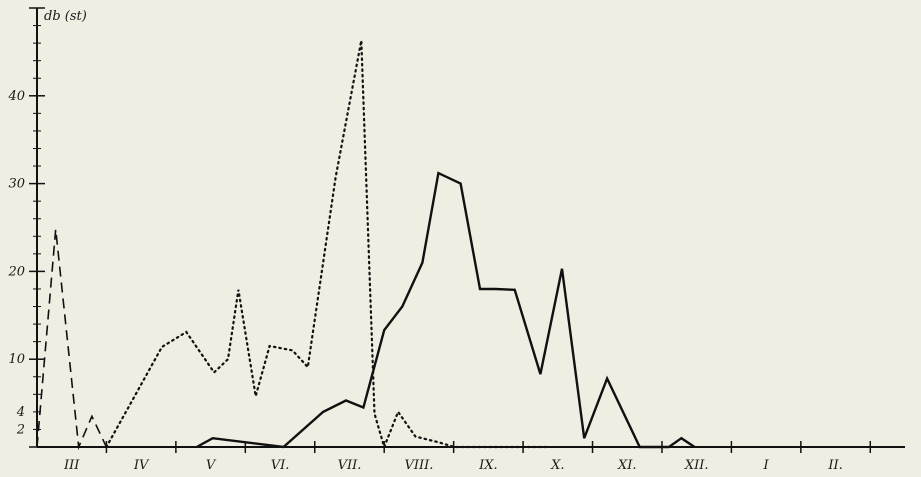  What do you see at coordinates (488, 465) in the screenshot?
I see `x-tick-label: IX.` at bounding box center [488, 465].